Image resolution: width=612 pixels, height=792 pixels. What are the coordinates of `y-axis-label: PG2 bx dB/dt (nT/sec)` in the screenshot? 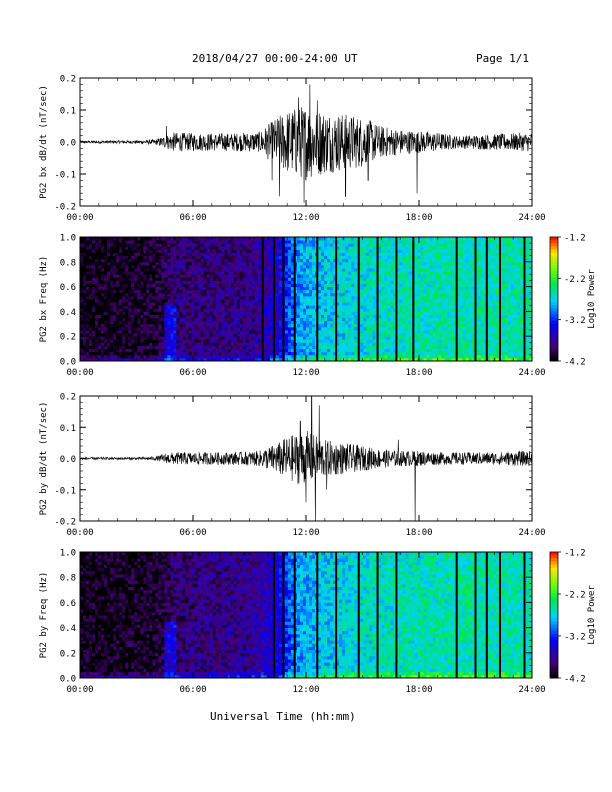 It's located at (44, 142).